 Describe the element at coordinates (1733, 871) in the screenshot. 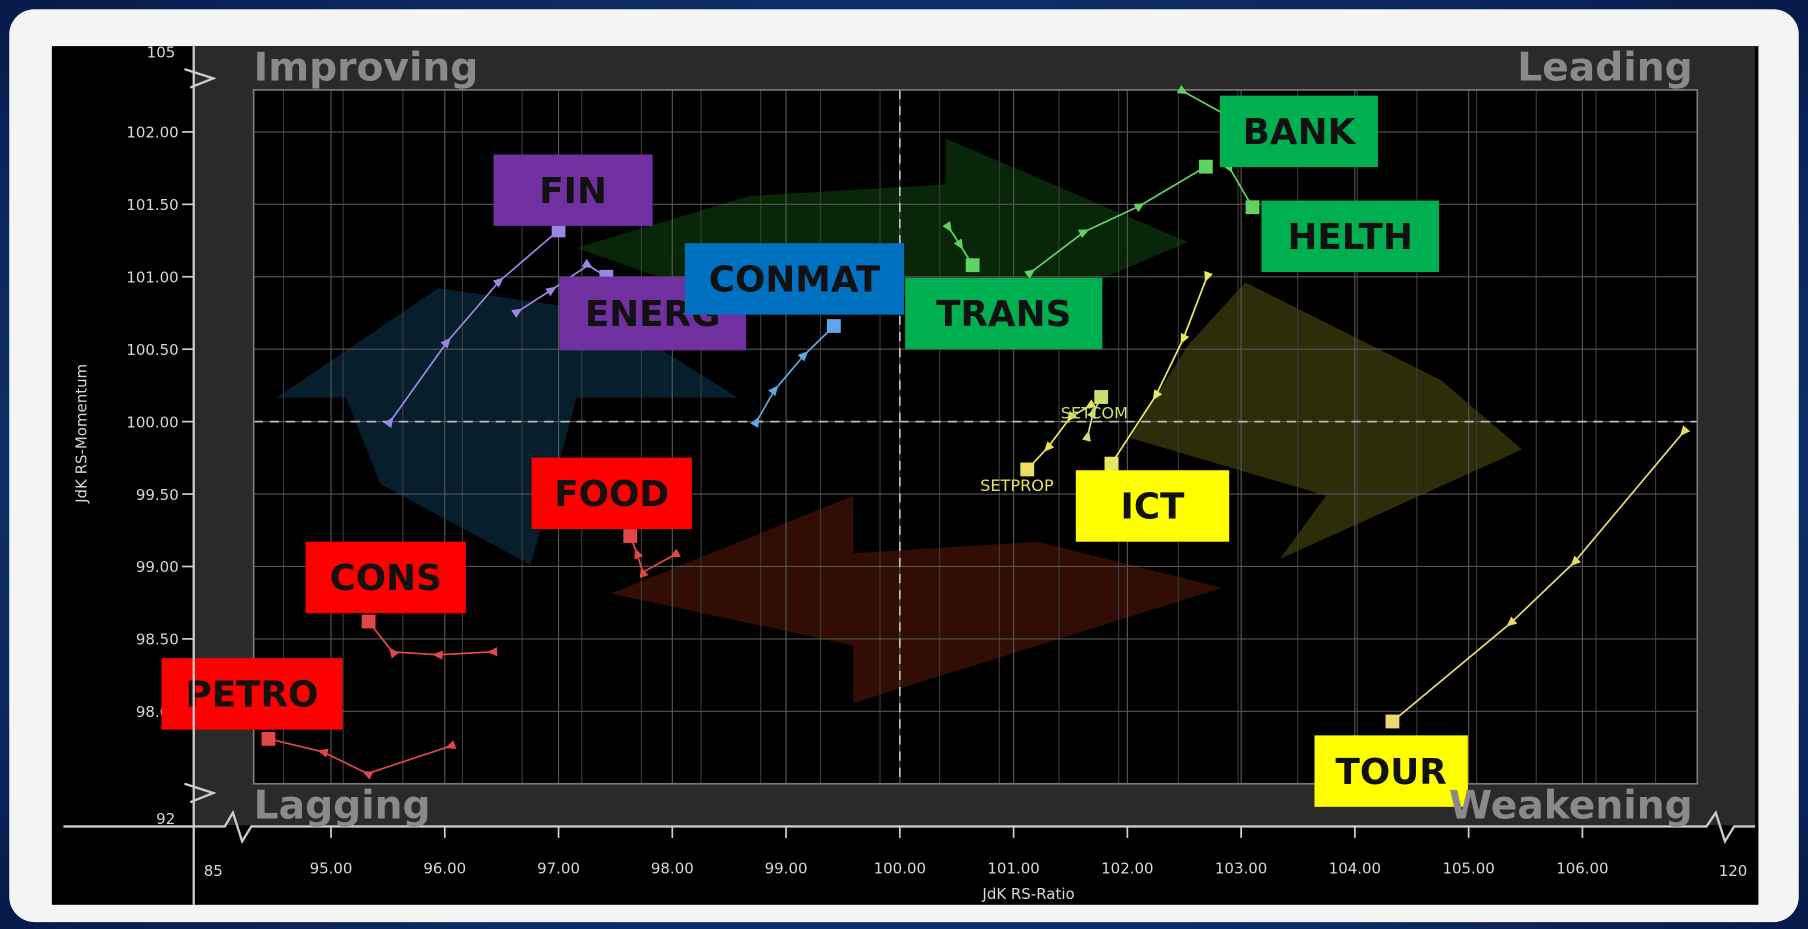

I see `x-axis-end: 120` at that location.